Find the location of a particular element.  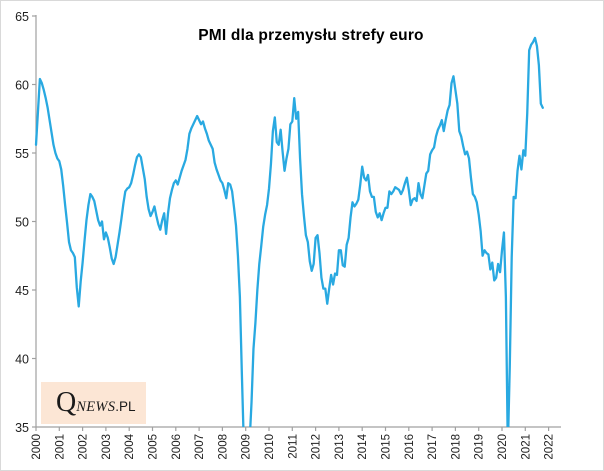

x-tick-label: 2011 is located at coordinates (293, 446).